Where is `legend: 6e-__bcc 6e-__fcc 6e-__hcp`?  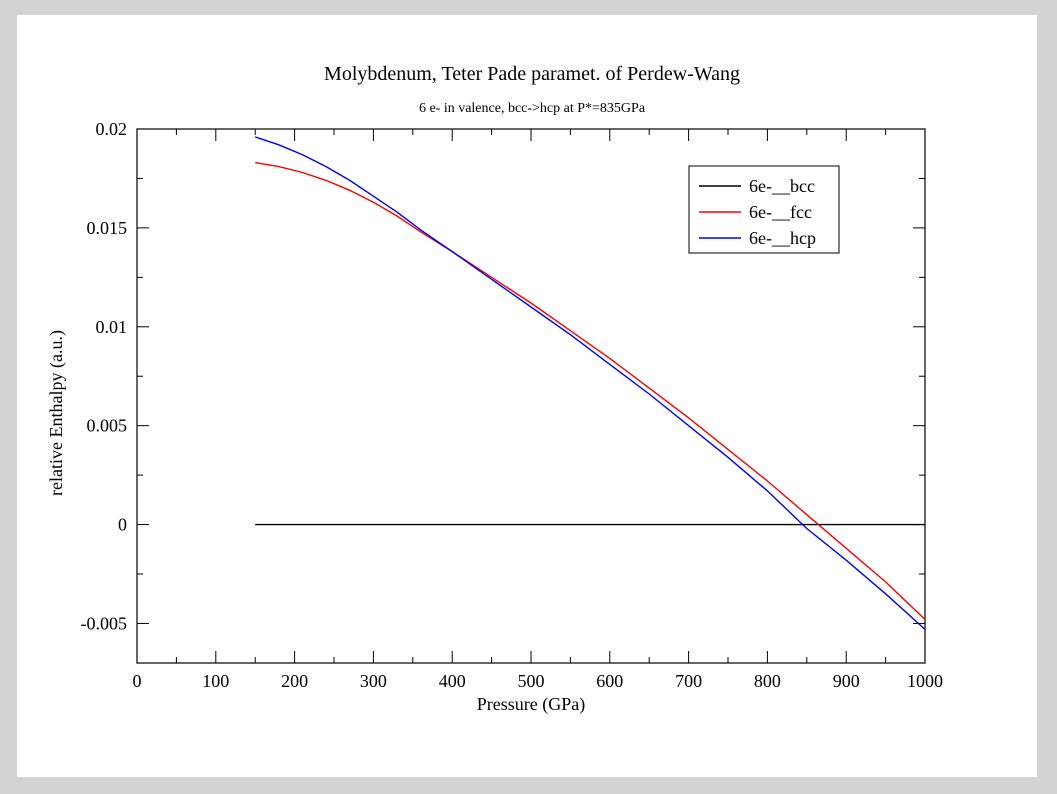 legend: 6e-__bcc 6e-__fcc 6e-__hcp is located at coordinates (764, 209).